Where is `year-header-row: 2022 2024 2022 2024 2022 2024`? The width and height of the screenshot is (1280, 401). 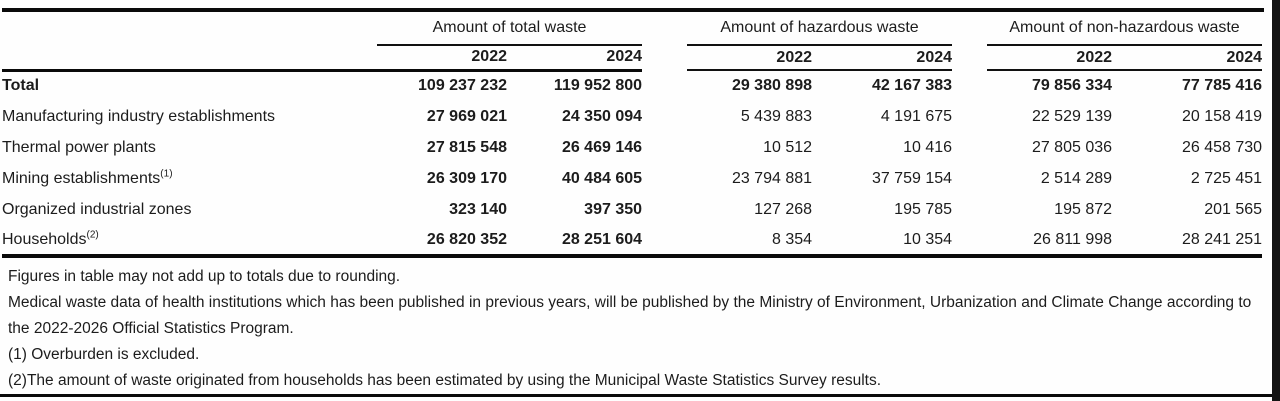
year-header-row: 2022 2024 2022 2024 2022 2024 is located at coordinates (632, 58).